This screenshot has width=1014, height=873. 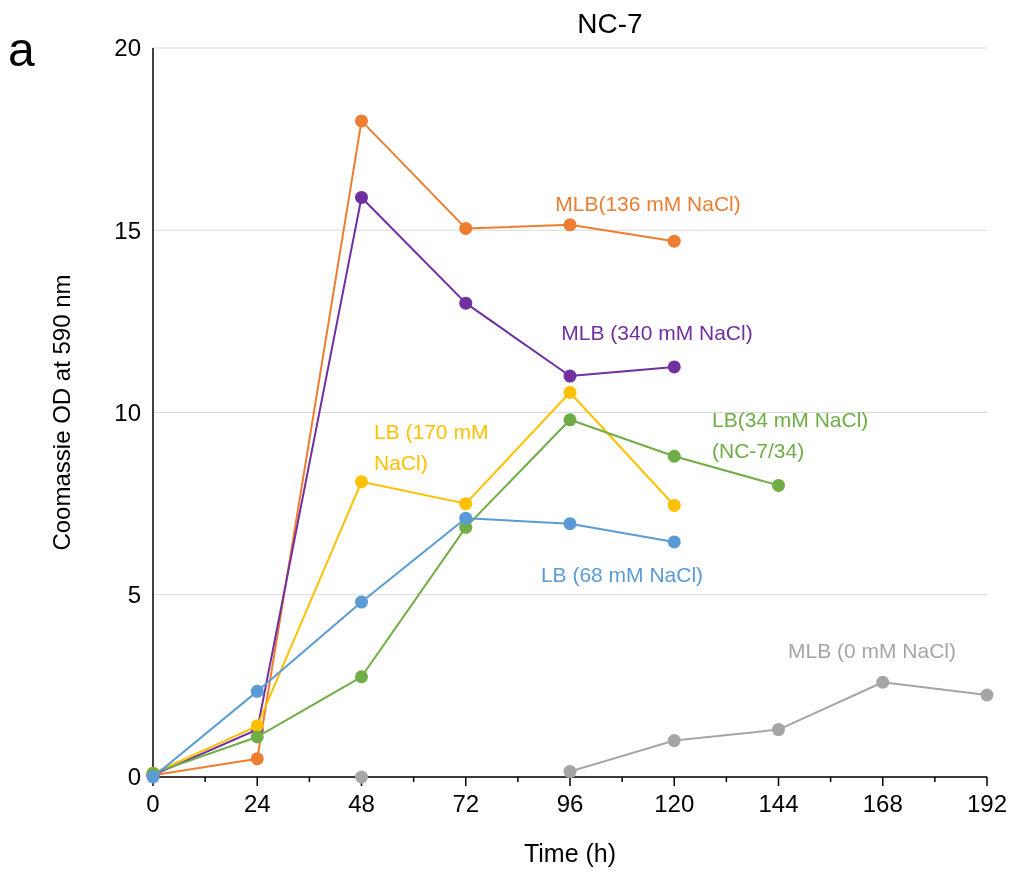 I want to click on x-tick-label: 192, so click(x=987, y=803).